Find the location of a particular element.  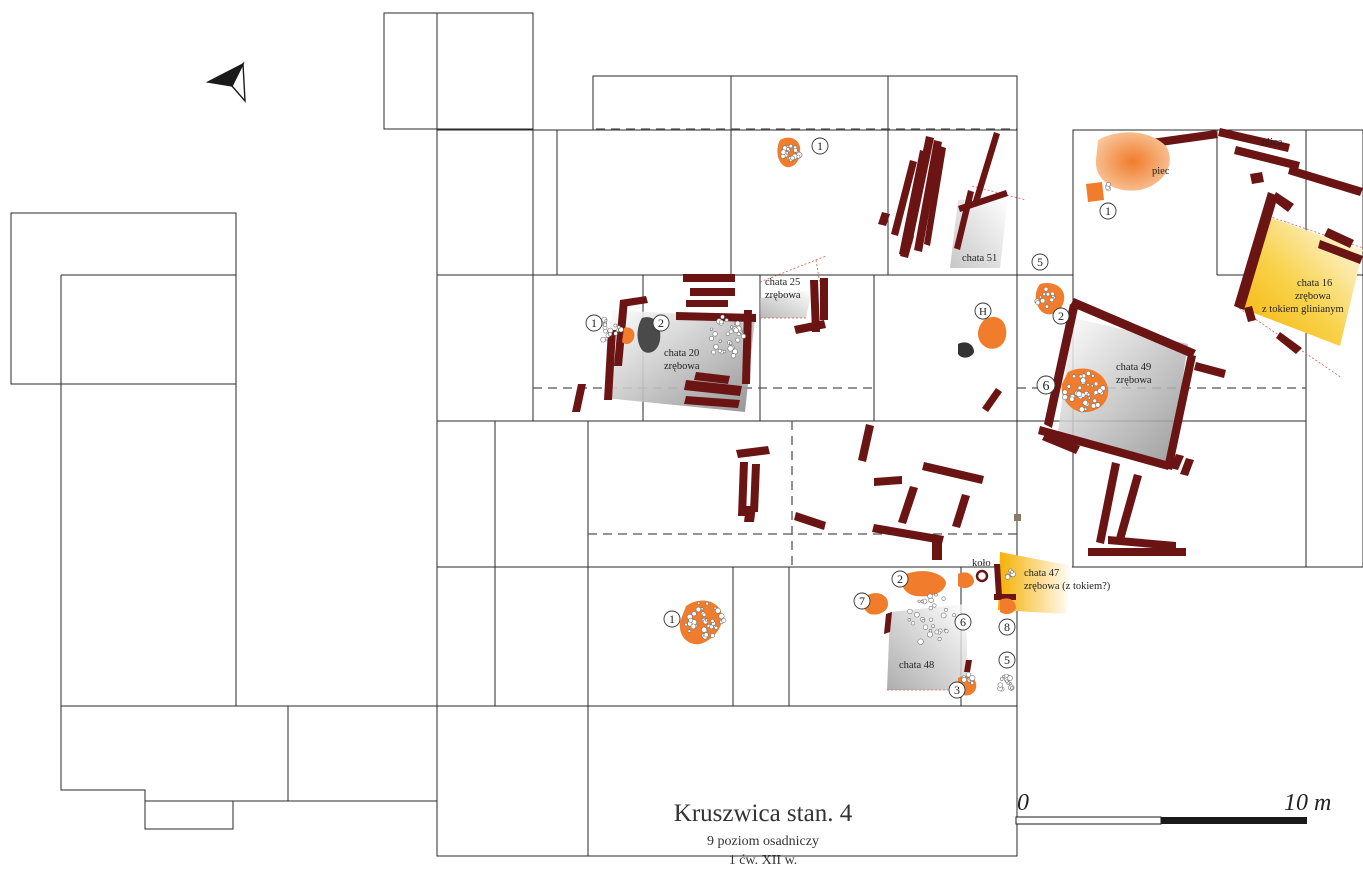

feature-number-6-right: 6 is located at coordinates (1046, 385).